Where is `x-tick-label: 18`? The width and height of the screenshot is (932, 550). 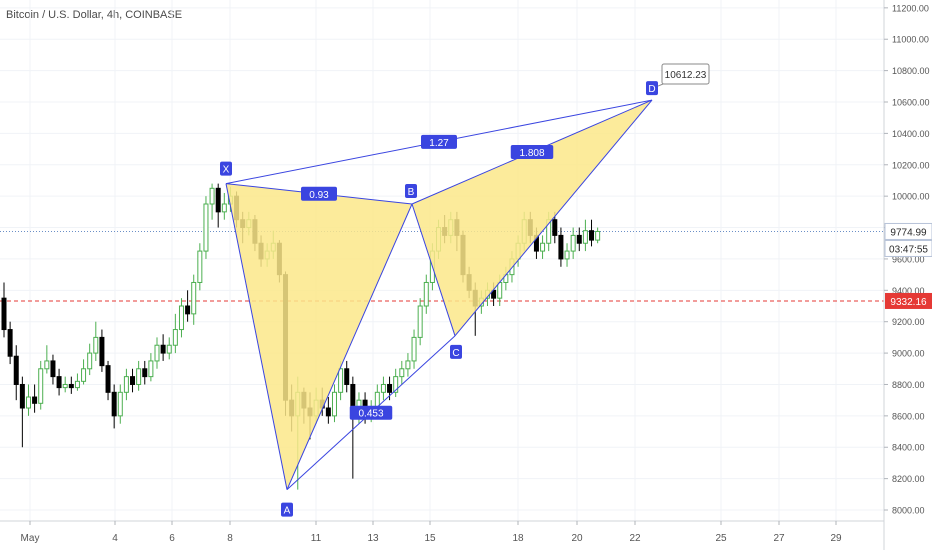
x-tick-label: 18 is located at coordinates (518, 538).